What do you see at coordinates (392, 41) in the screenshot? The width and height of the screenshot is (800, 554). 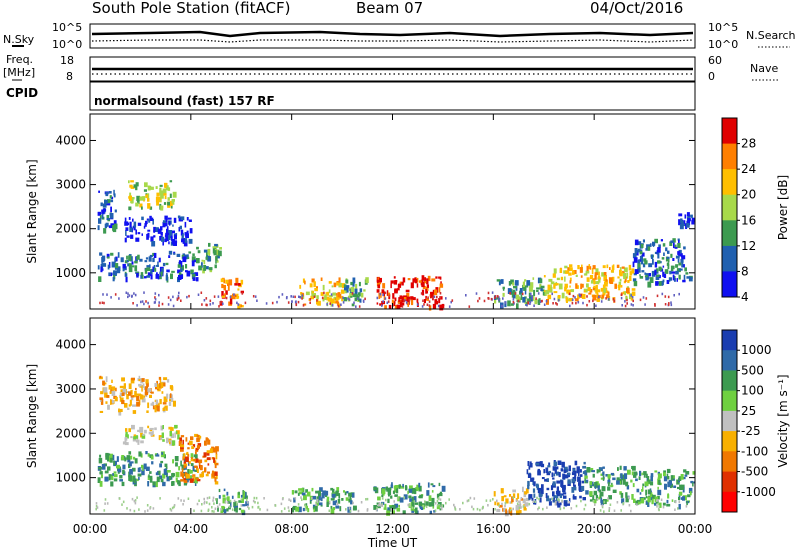 I see `nsearch-line` at bounding box center [392, 41].